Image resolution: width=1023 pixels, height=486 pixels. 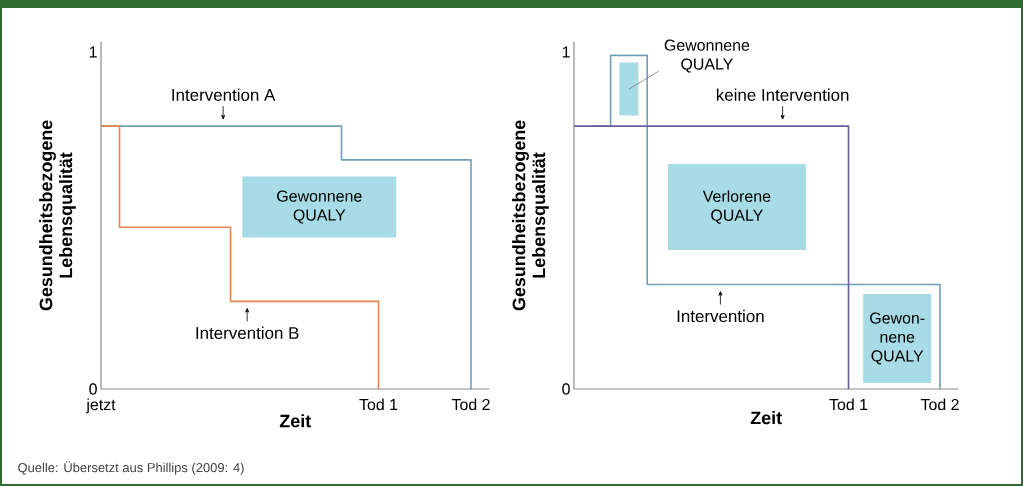 What do you see at coordinates (736, 207) in the screenshot?
I see `annotation: Verlorene QUALY` at bounding box center [736, 207].